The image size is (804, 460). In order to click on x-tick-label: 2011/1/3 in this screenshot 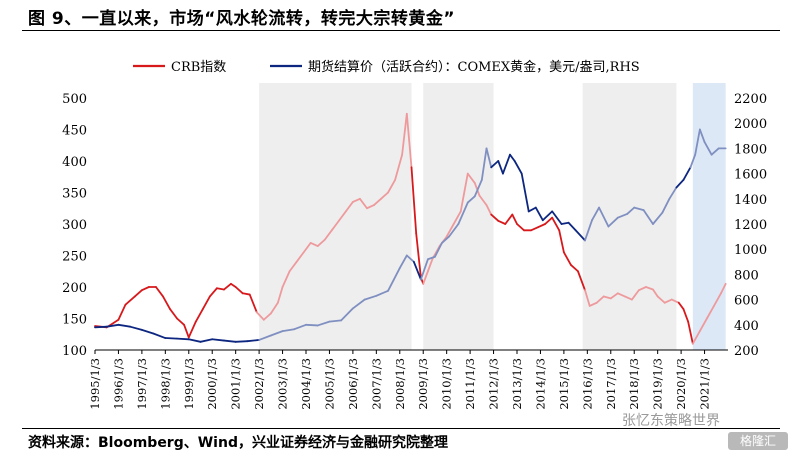, I will do `click(470, 384)`.